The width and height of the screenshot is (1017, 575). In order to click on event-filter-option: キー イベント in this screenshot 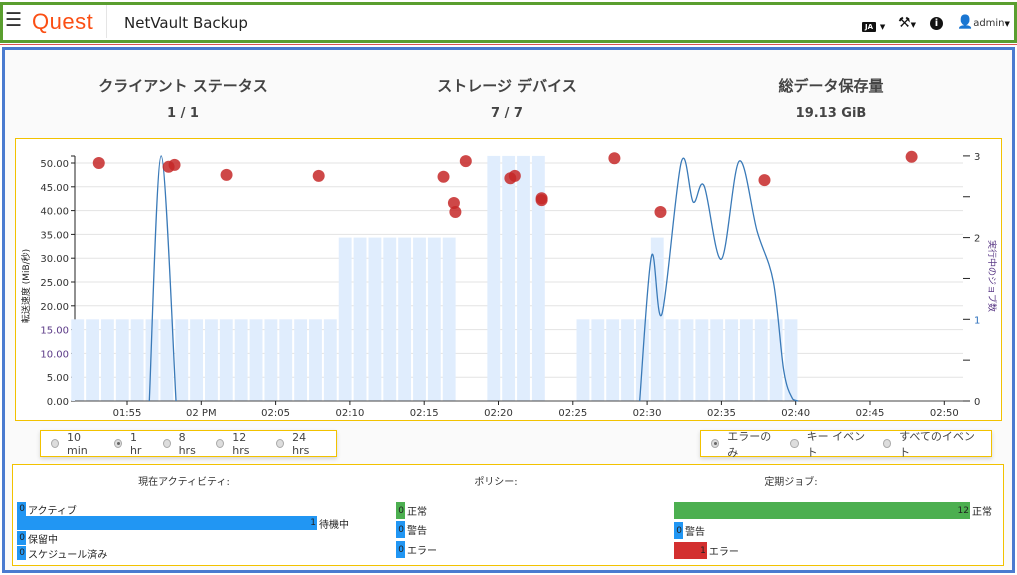, I will do `click(829, 444)`.